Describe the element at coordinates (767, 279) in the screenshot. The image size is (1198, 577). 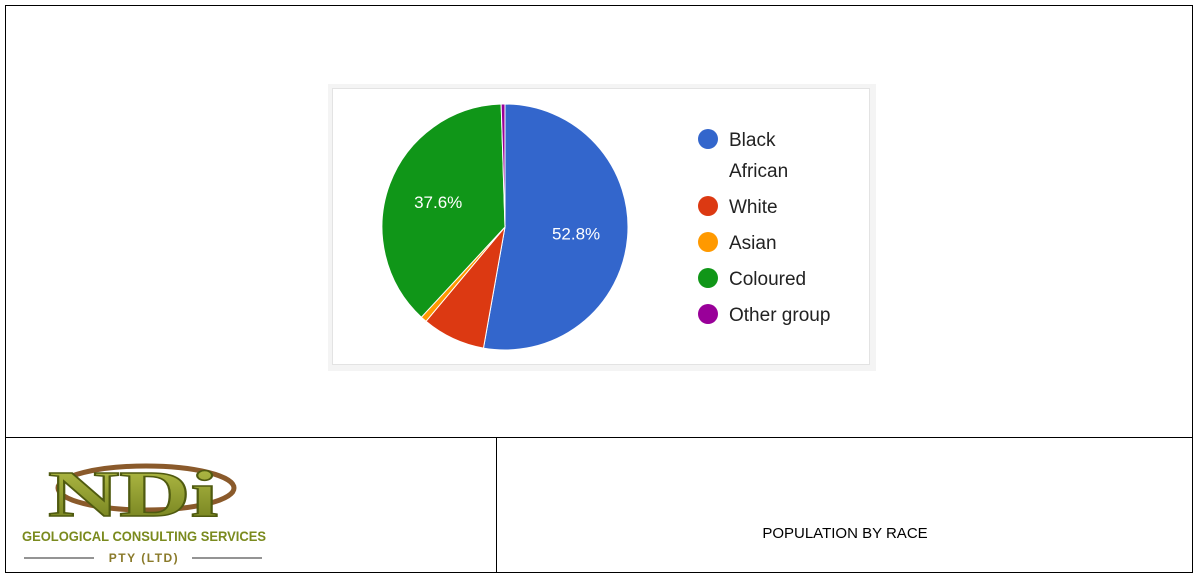
I see `legend-label-coloured: Coloured` at that location.